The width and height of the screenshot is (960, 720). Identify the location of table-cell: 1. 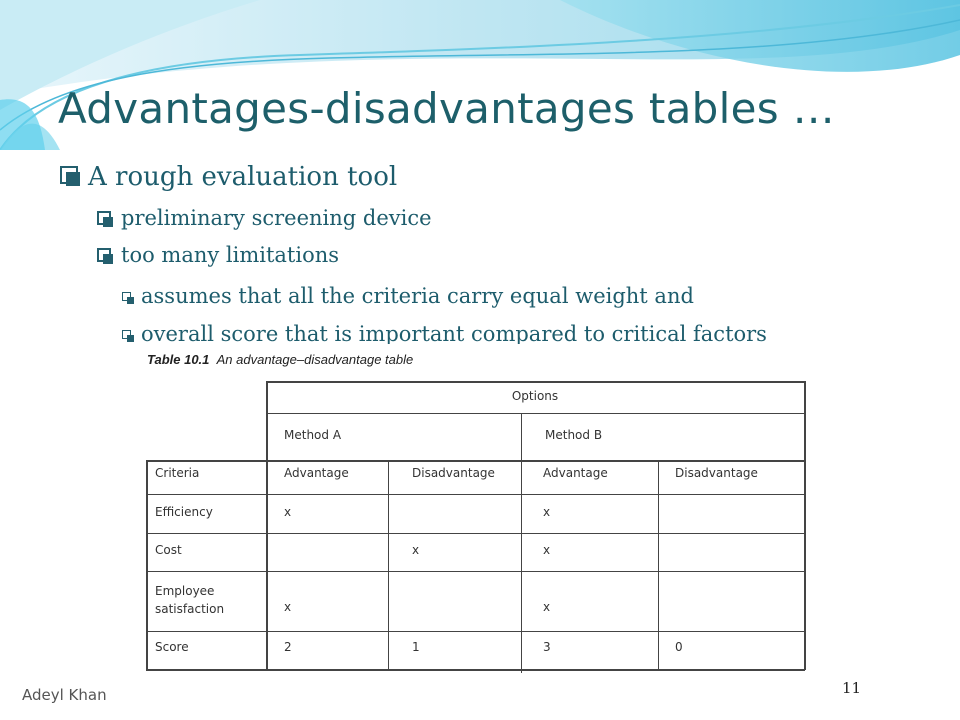
(416, 647).